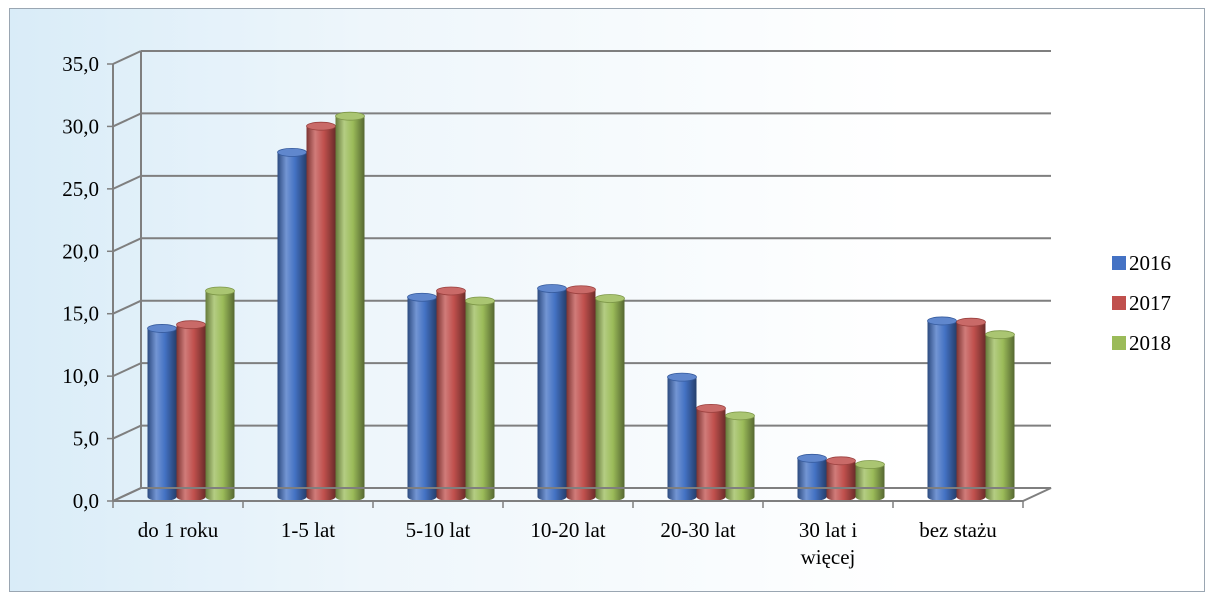 The width and height of the screenshot is (1207, 596). I want to click on y-tick-label: 15,0, so click(80, 314).